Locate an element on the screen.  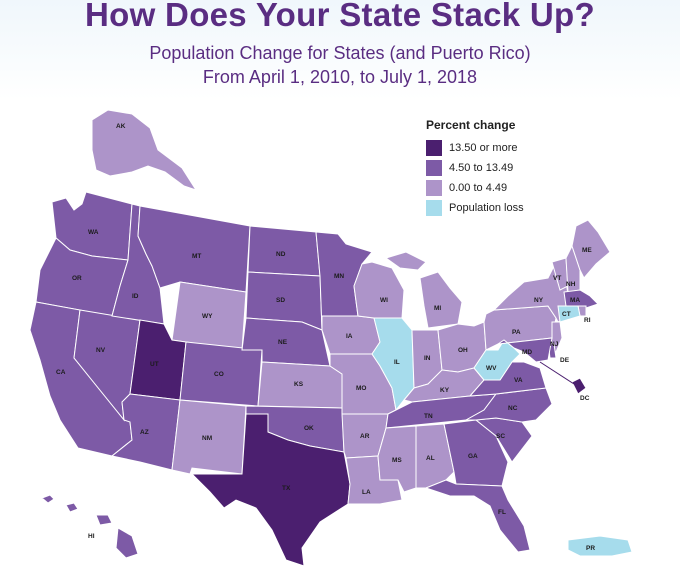
state-CT is located at coordinates (569, 314).